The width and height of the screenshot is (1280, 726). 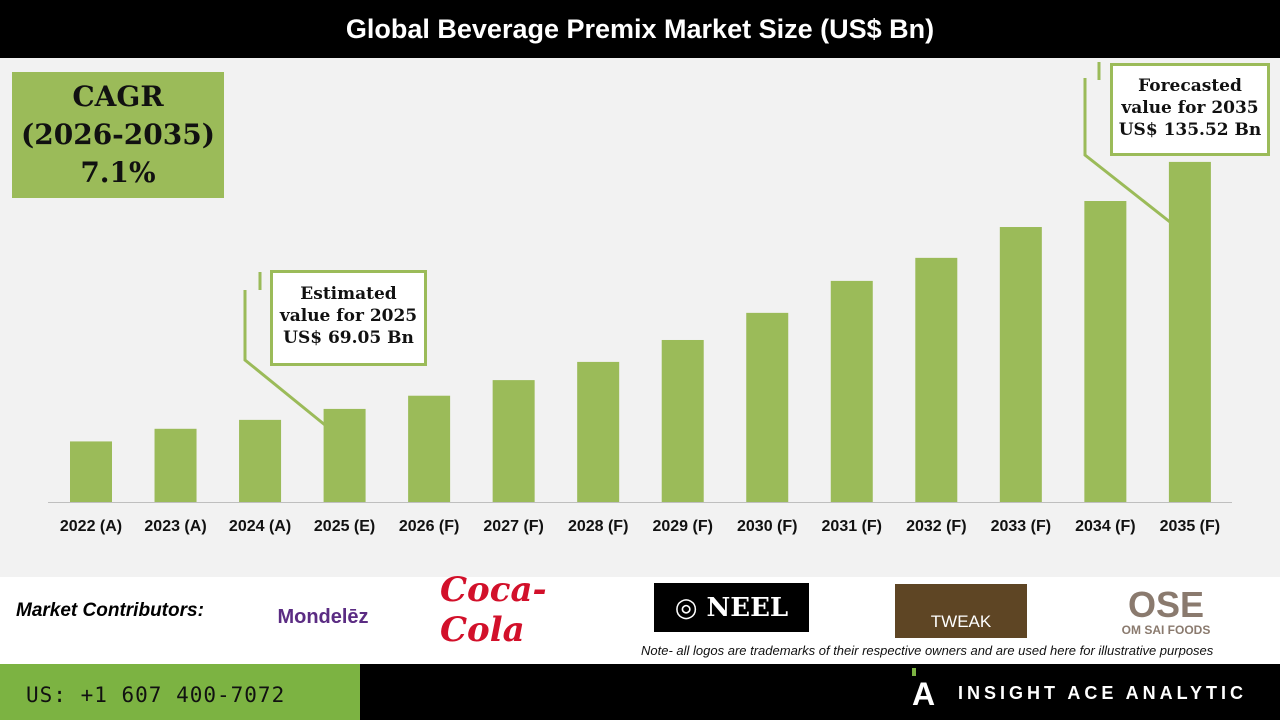 What do you see at coordinates (731, 607) in the screenshot?
I see `neel-beverages-logo: ◎ NEEL` at bounding box center [731, 607].